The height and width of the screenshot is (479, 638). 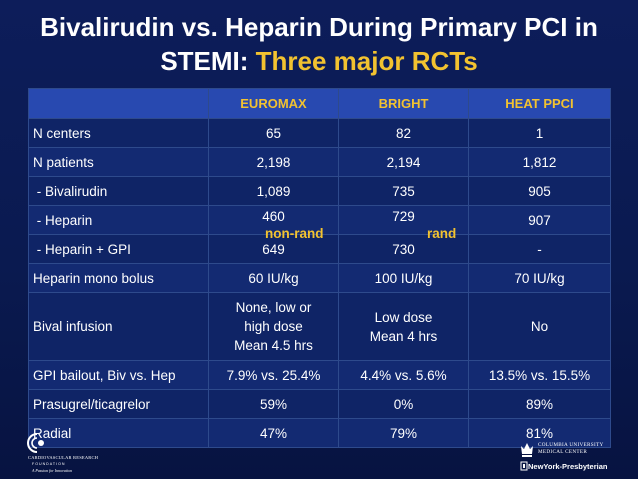 I want to click on title-line-2: STEMI: Three major RCTs, so click(x=319, y=61).